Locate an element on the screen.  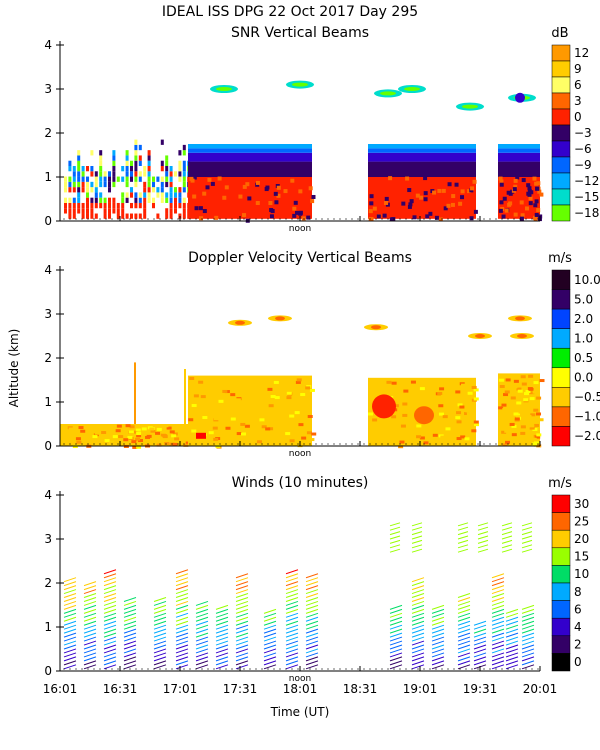
snr-patch is located at coordinates (224, 89).